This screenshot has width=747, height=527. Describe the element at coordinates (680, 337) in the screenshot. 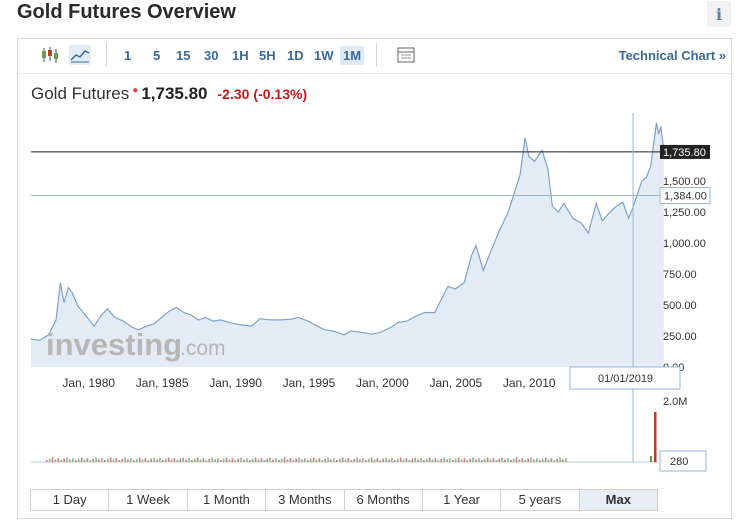

I see `y-tick-label: 250.00` at that location.